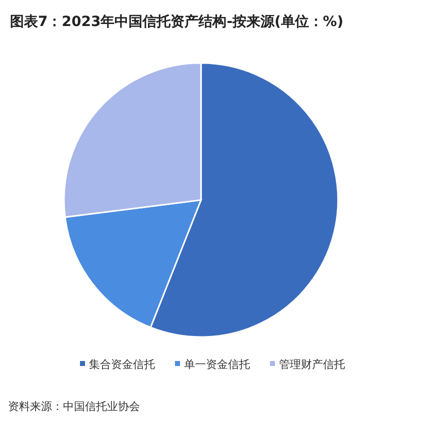 The image size is (425, 443). Describe the element at coordinates (177, 21) in the screenshot. I see `chart-title: 图表7：2023年中国信托资产结构-按来源(单位：%)` at that location.